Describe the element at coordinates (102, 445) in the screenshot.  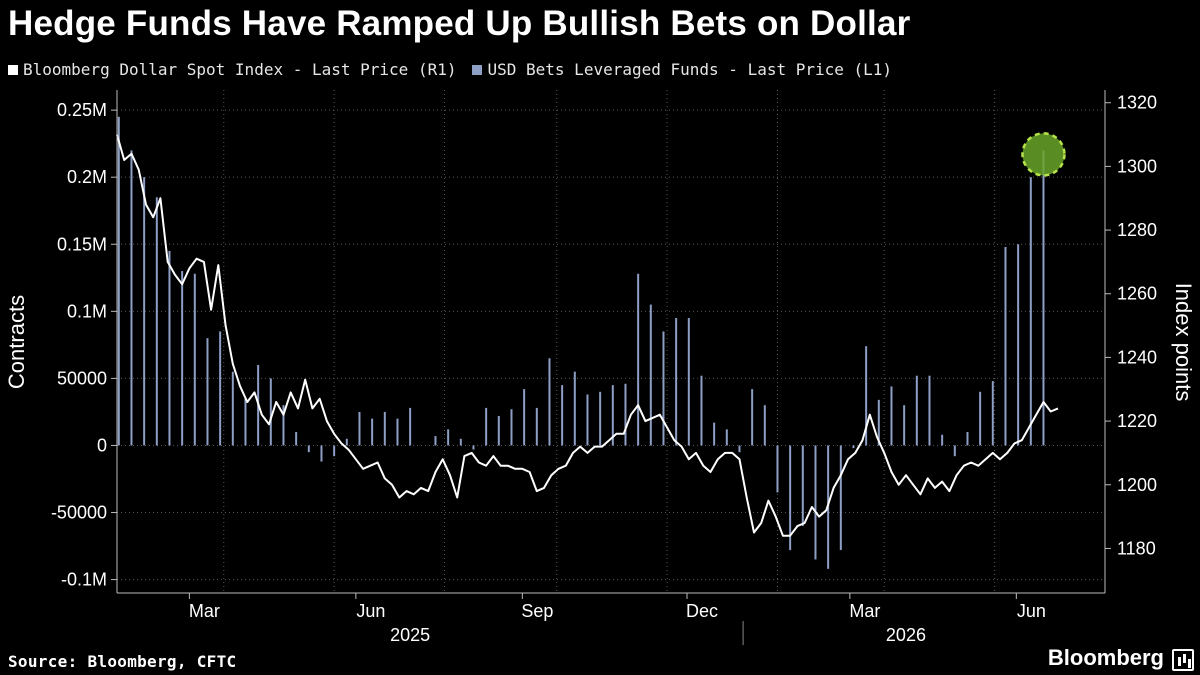
I see `left-tick-label: 0` at that location.